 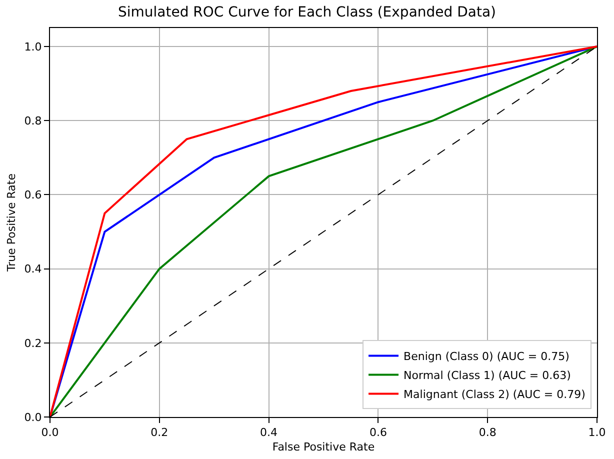 What do you see at coordinates (323, 447) in the screenshot?
I see `x-axis-title: False Positive Rate` at bounding box center [323, 447].